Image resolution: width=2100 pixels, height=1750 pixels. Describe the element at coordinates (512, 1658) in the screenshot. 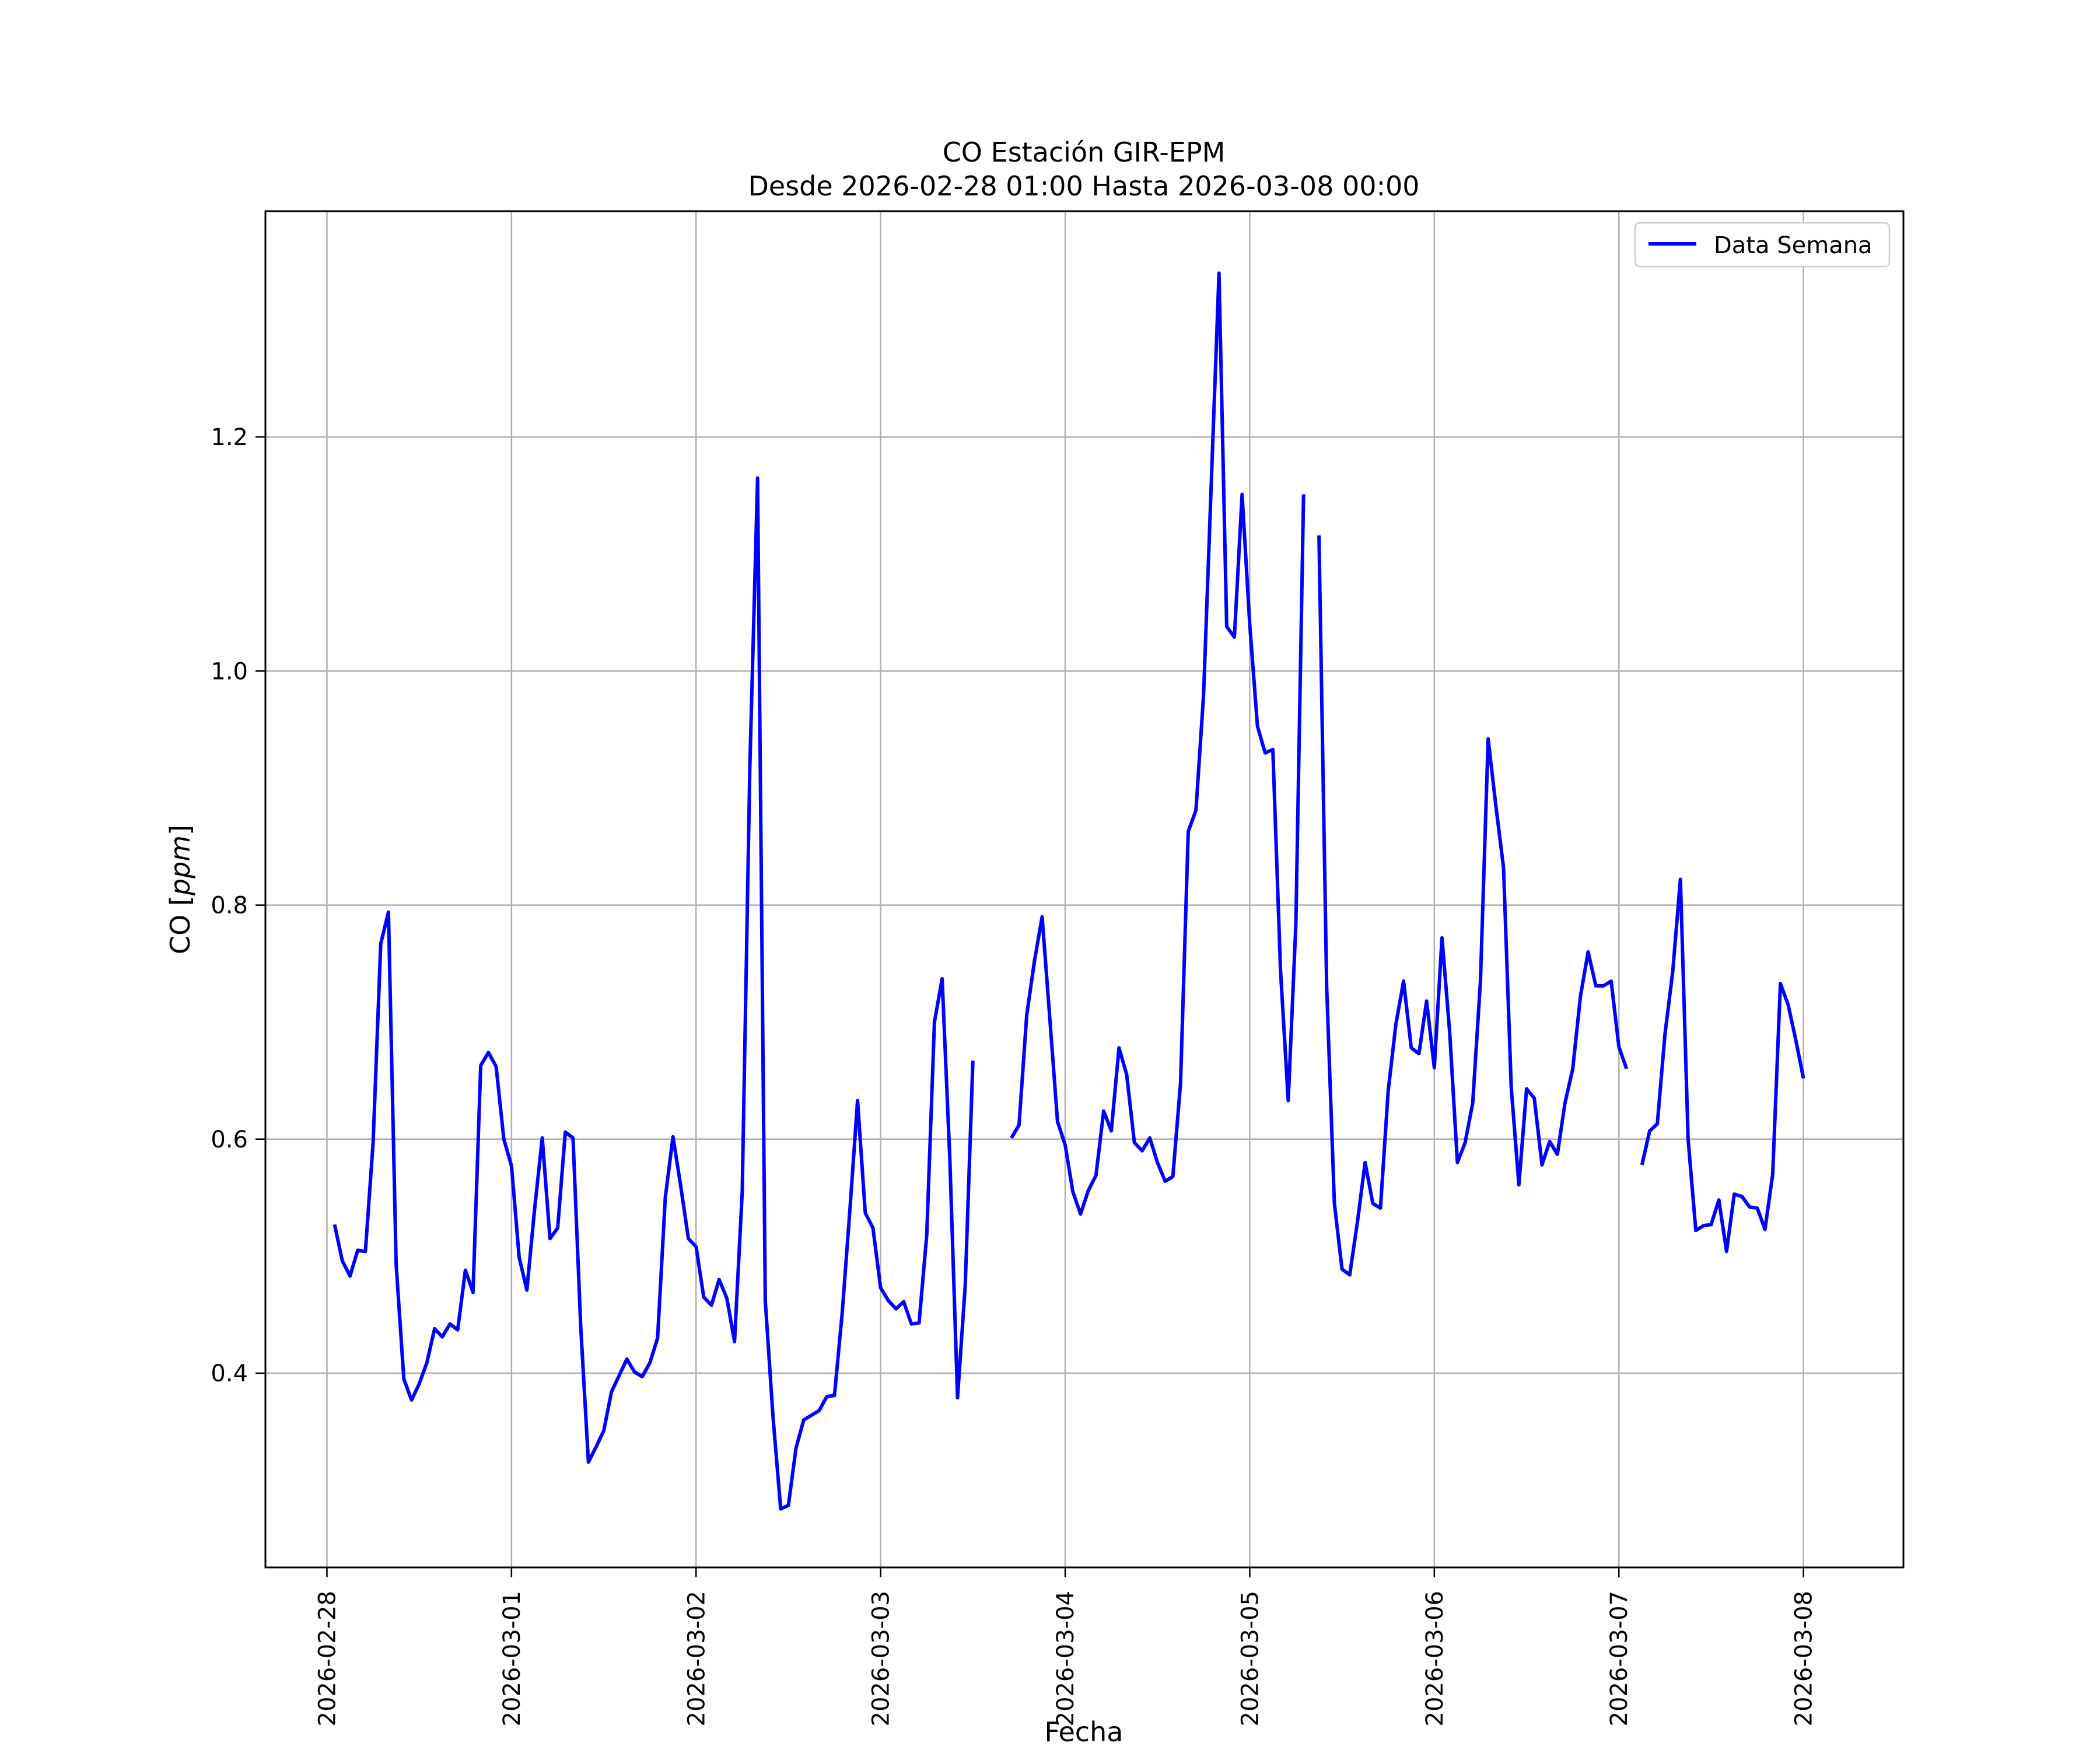

I see `x-tick-label: 2026-03-01` at that location.